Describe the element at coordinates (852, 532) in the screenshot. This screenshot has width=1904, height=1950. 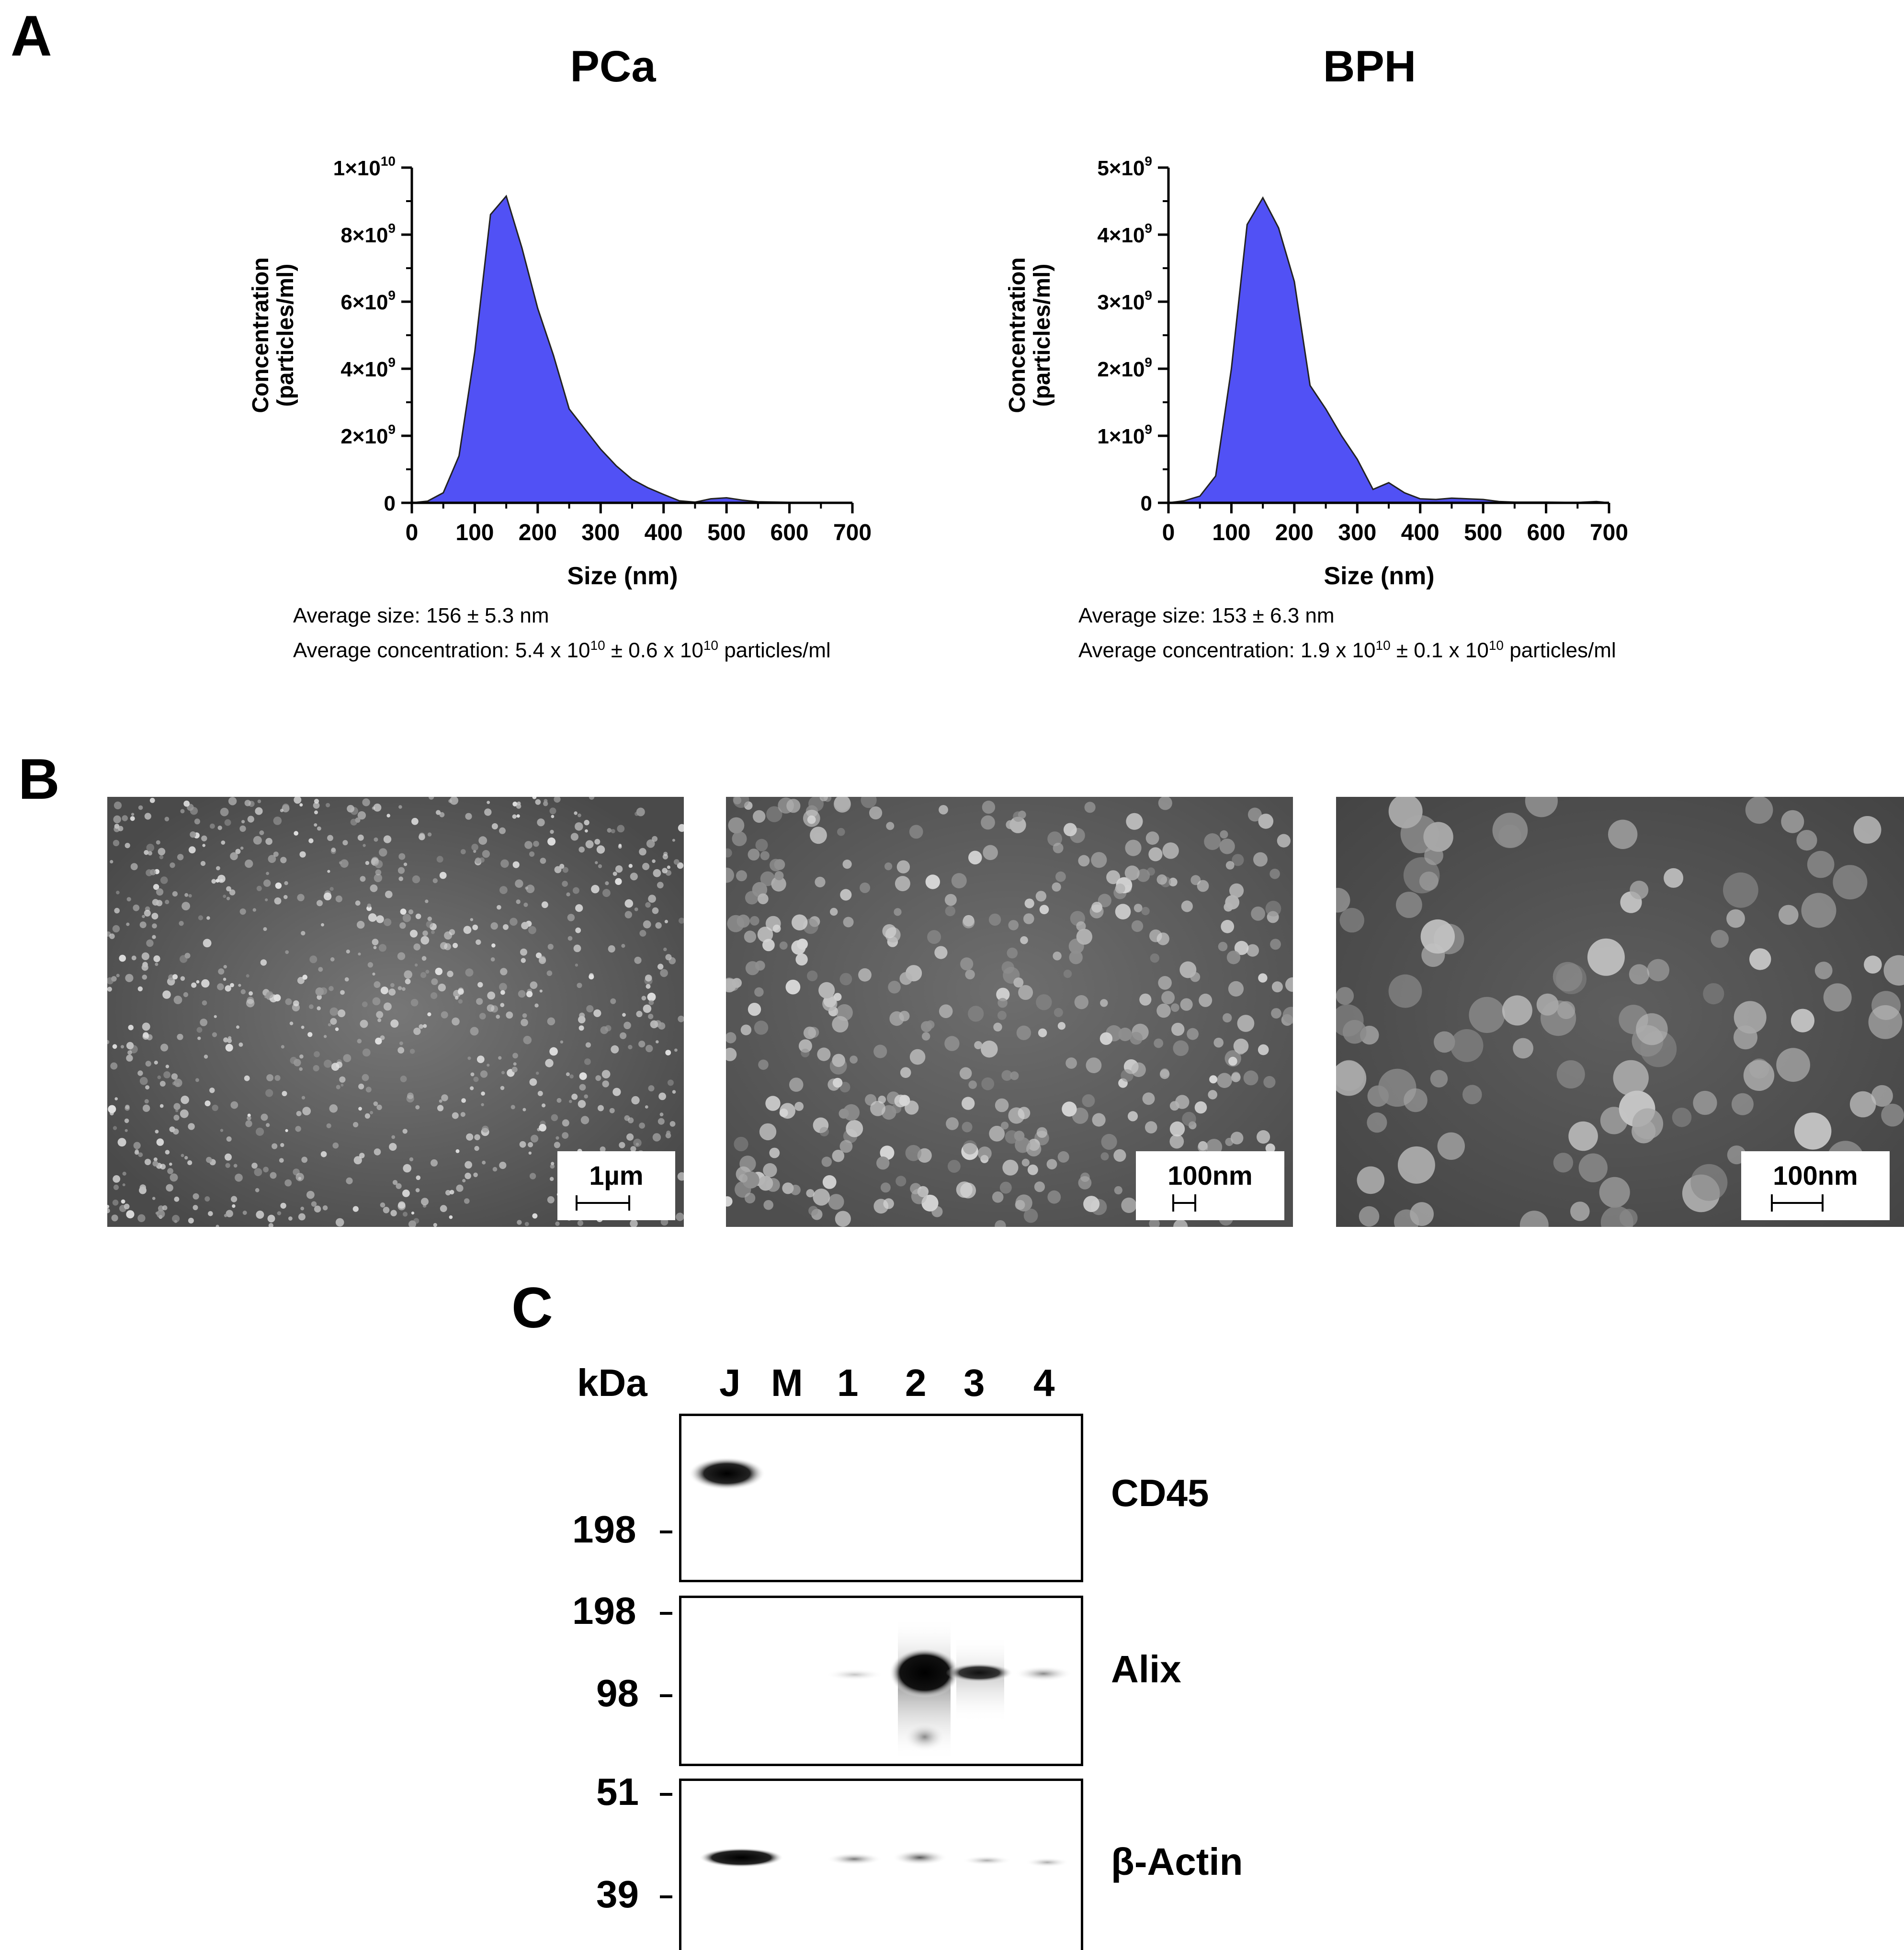
I see `x-tick-label: 700` at that location.